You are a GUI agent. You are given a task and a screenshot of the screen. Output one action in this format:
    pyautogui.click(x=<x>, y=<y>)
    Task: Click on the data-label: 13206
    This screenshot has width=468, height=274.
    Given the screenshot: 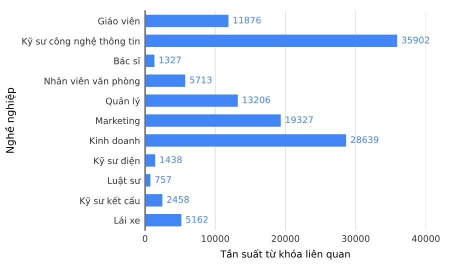 What is the action you would take?
    pyautogui.click(x=256, y=100)
    